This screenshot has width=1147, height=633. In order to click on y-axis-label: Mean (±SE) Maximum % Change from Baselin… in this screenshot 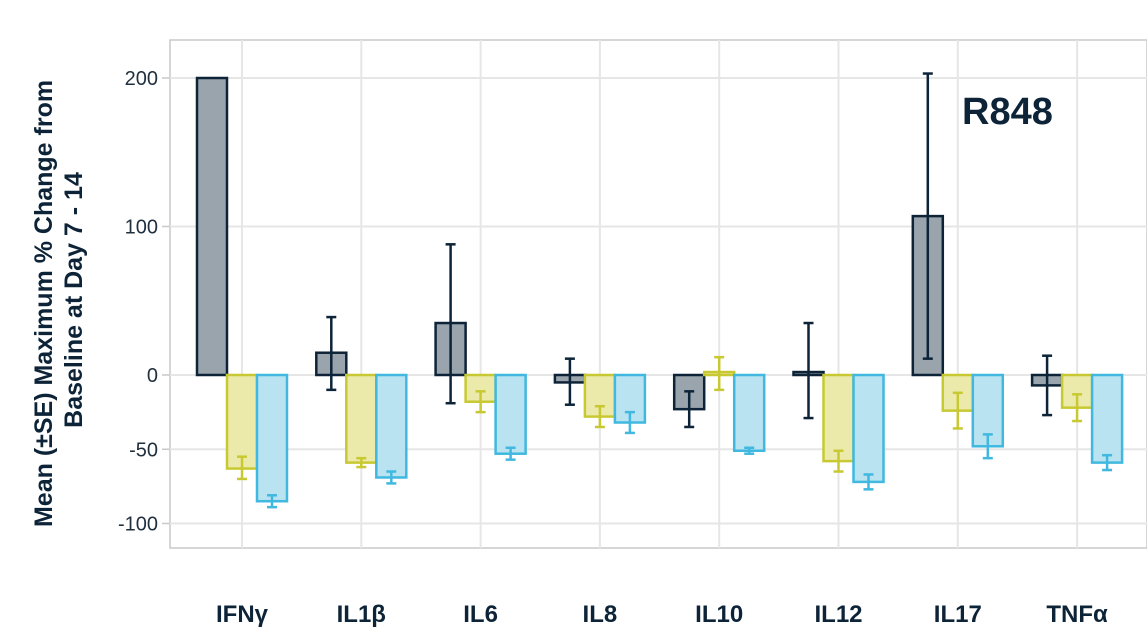, I will do `click(59, 300)`.